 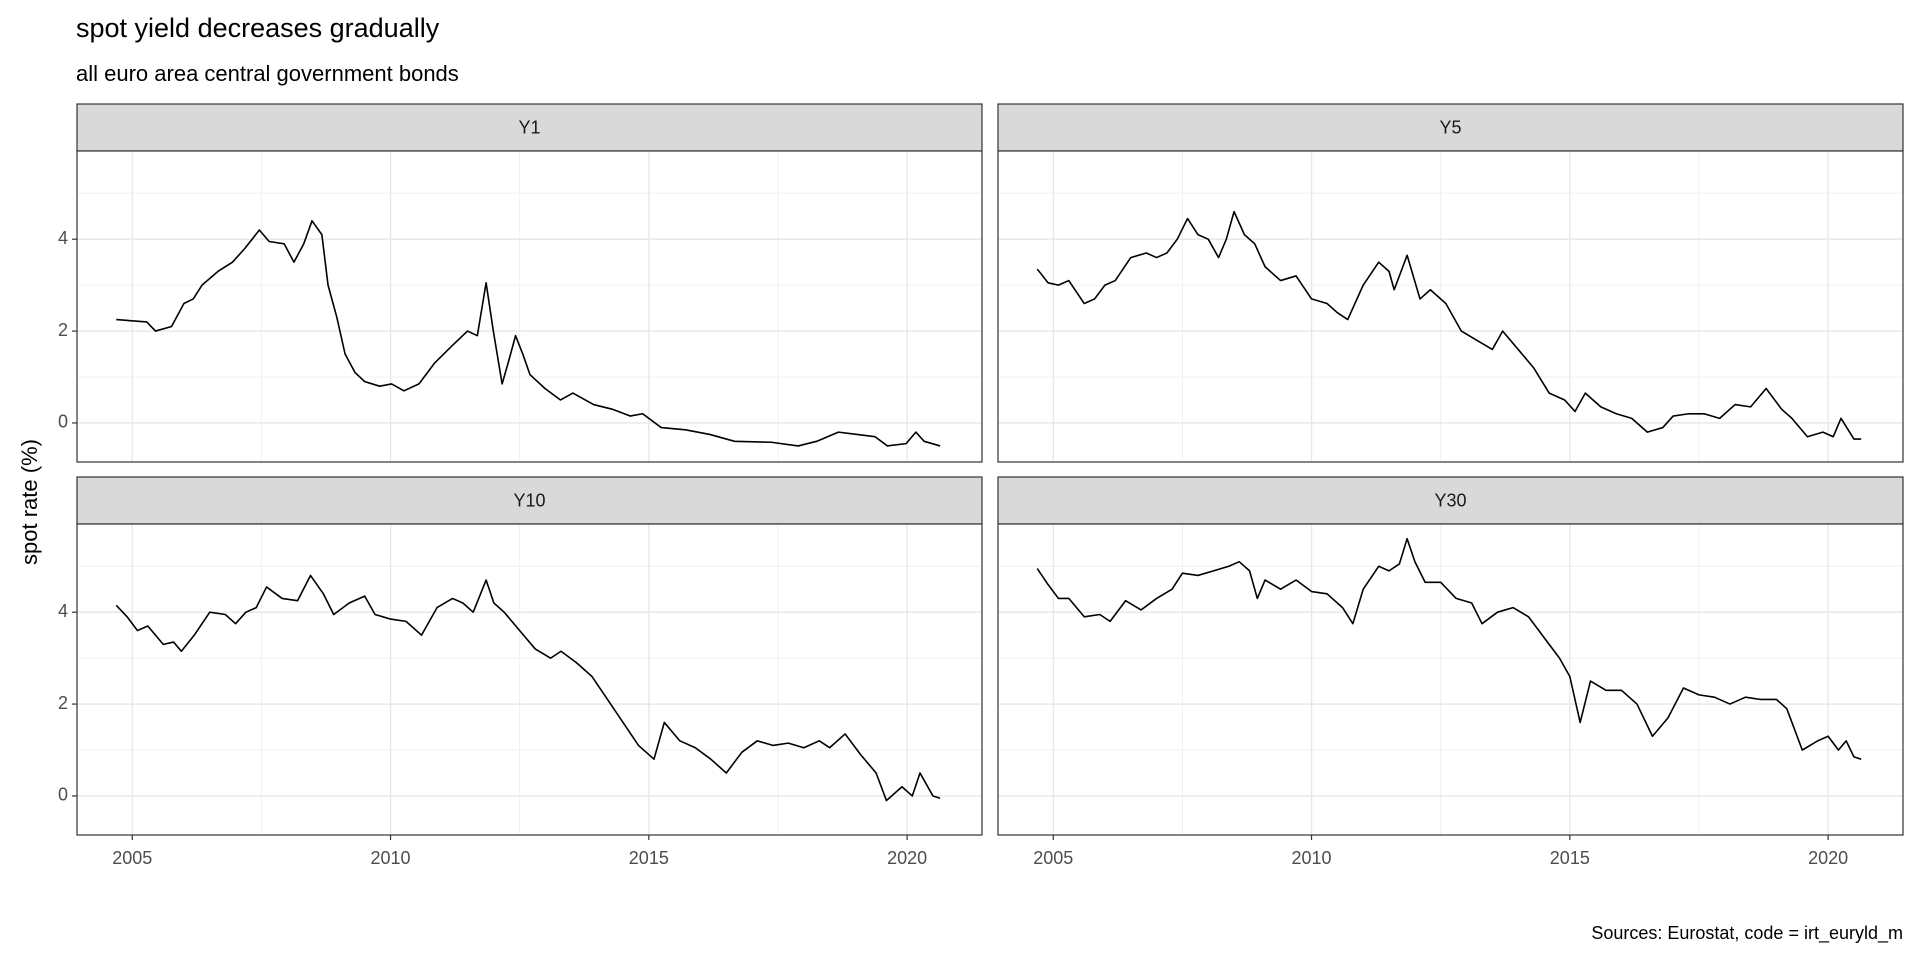 What do you see at coordinates (1747, 933) in the screenshot?
I see `caption: Sources: Eurostat, code = irt_euryld_m` at bounding box center [1747, 933].